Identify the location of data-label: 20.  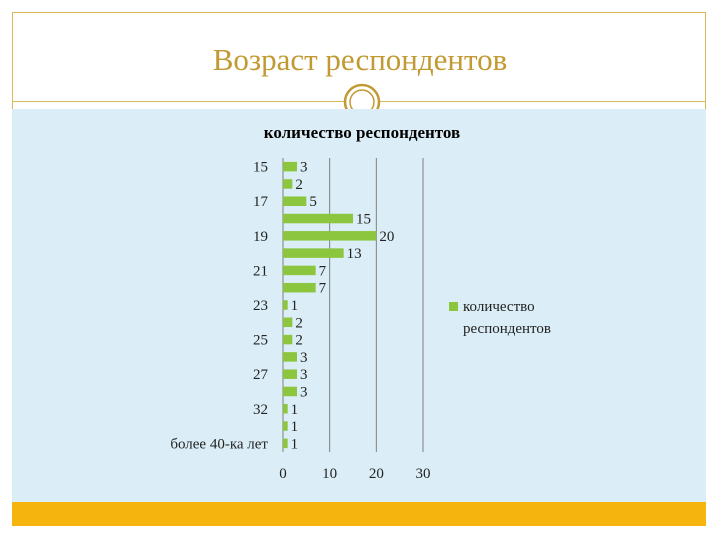
(386, 237).